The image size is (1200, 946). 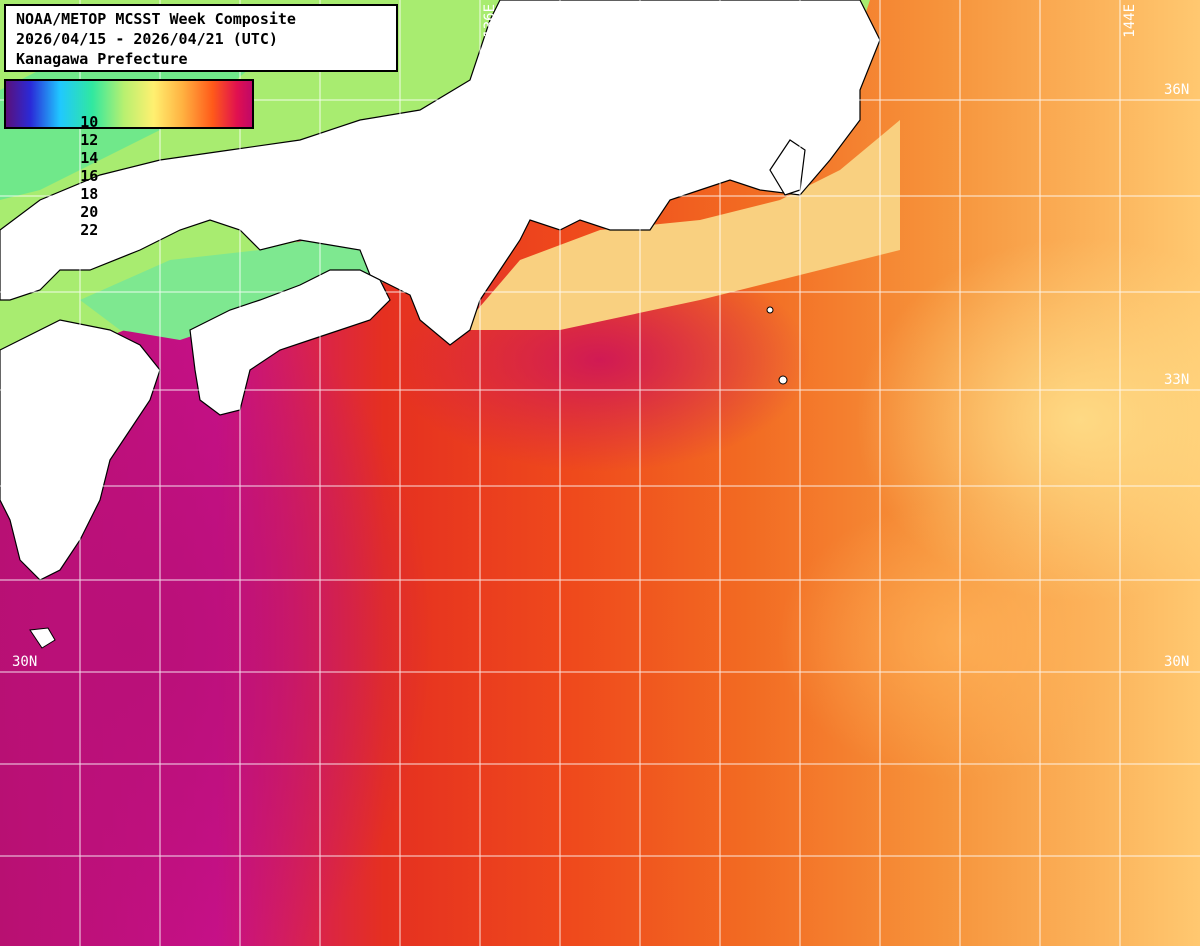 I want to click on lon-label-136e: 136E, so click(x=490, y=21).